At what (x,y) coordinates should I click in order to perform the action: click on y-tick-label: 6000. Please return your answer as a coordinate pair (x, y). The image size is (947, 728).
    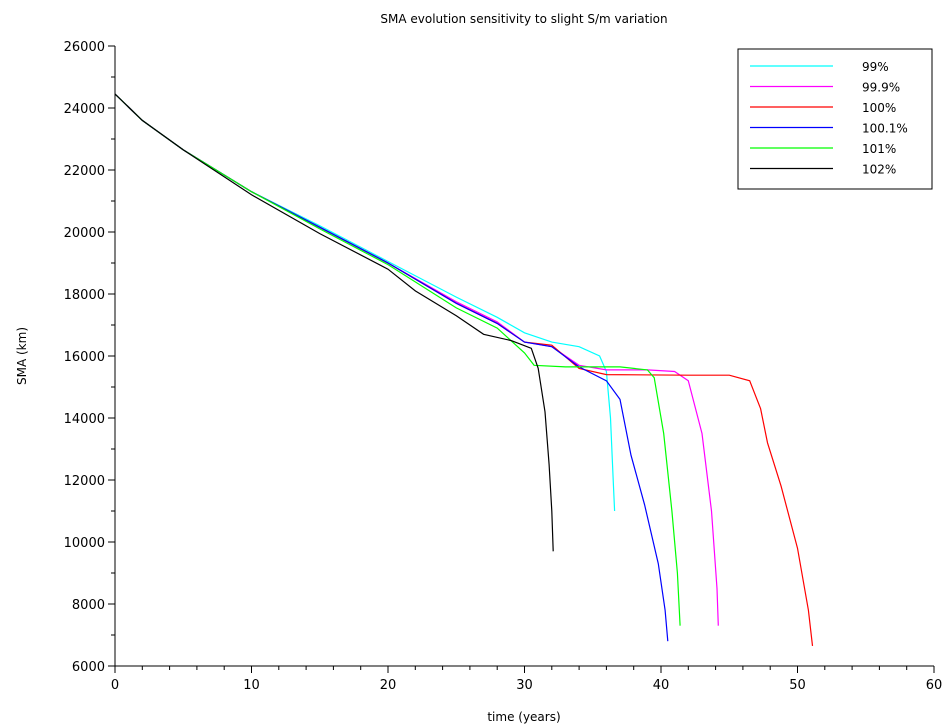
    Looking at the image, I should click on (88, 667).